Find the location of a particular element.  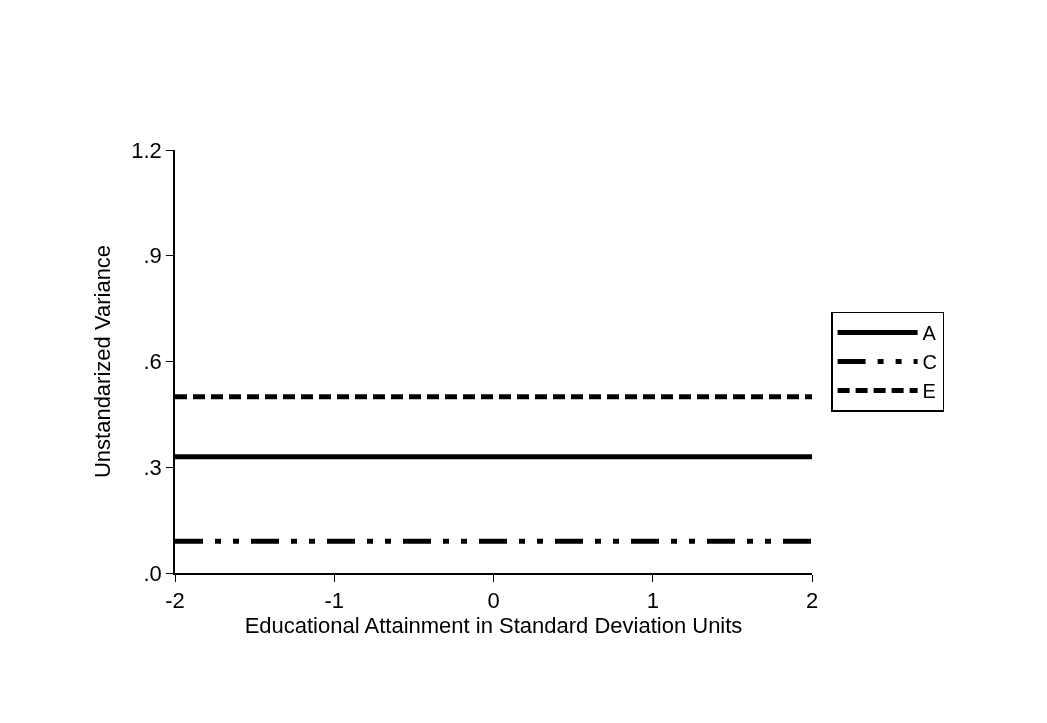

x-tick-label: 2 is located at coordinates (812, 601).